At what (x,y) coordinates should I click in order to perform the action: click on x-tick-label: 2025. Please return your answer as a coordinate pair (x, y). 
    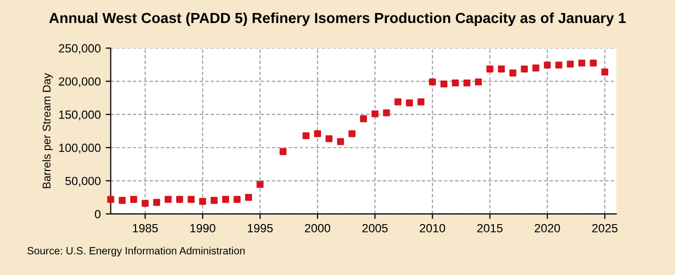
    Looking at the image, I should click on (605, 228).